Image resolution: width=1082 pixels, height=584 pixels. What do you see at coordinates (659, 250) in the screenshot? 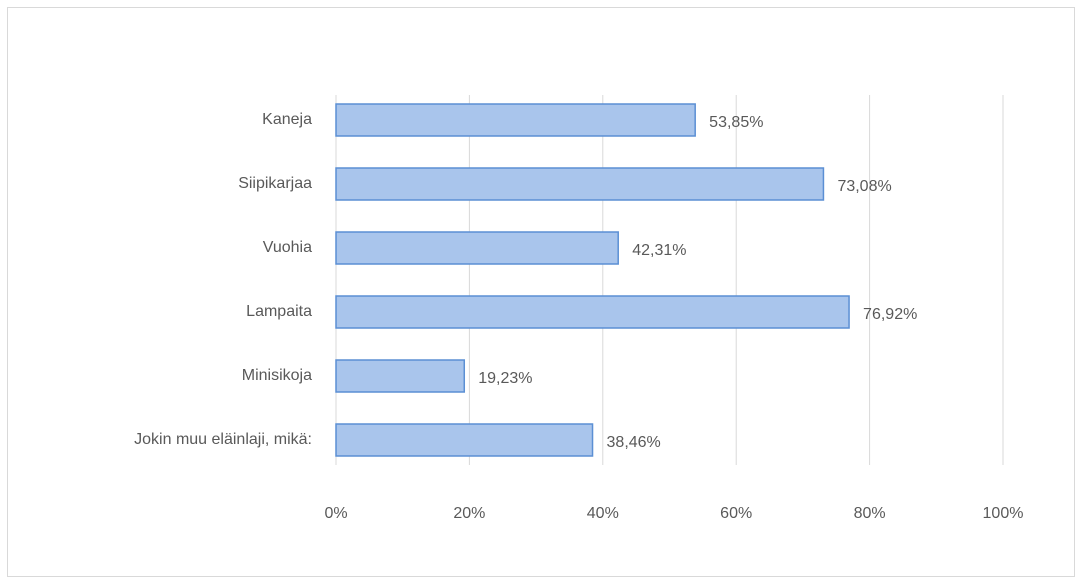
I see `data-label: 42,31%` at bounding box center [659, 250].